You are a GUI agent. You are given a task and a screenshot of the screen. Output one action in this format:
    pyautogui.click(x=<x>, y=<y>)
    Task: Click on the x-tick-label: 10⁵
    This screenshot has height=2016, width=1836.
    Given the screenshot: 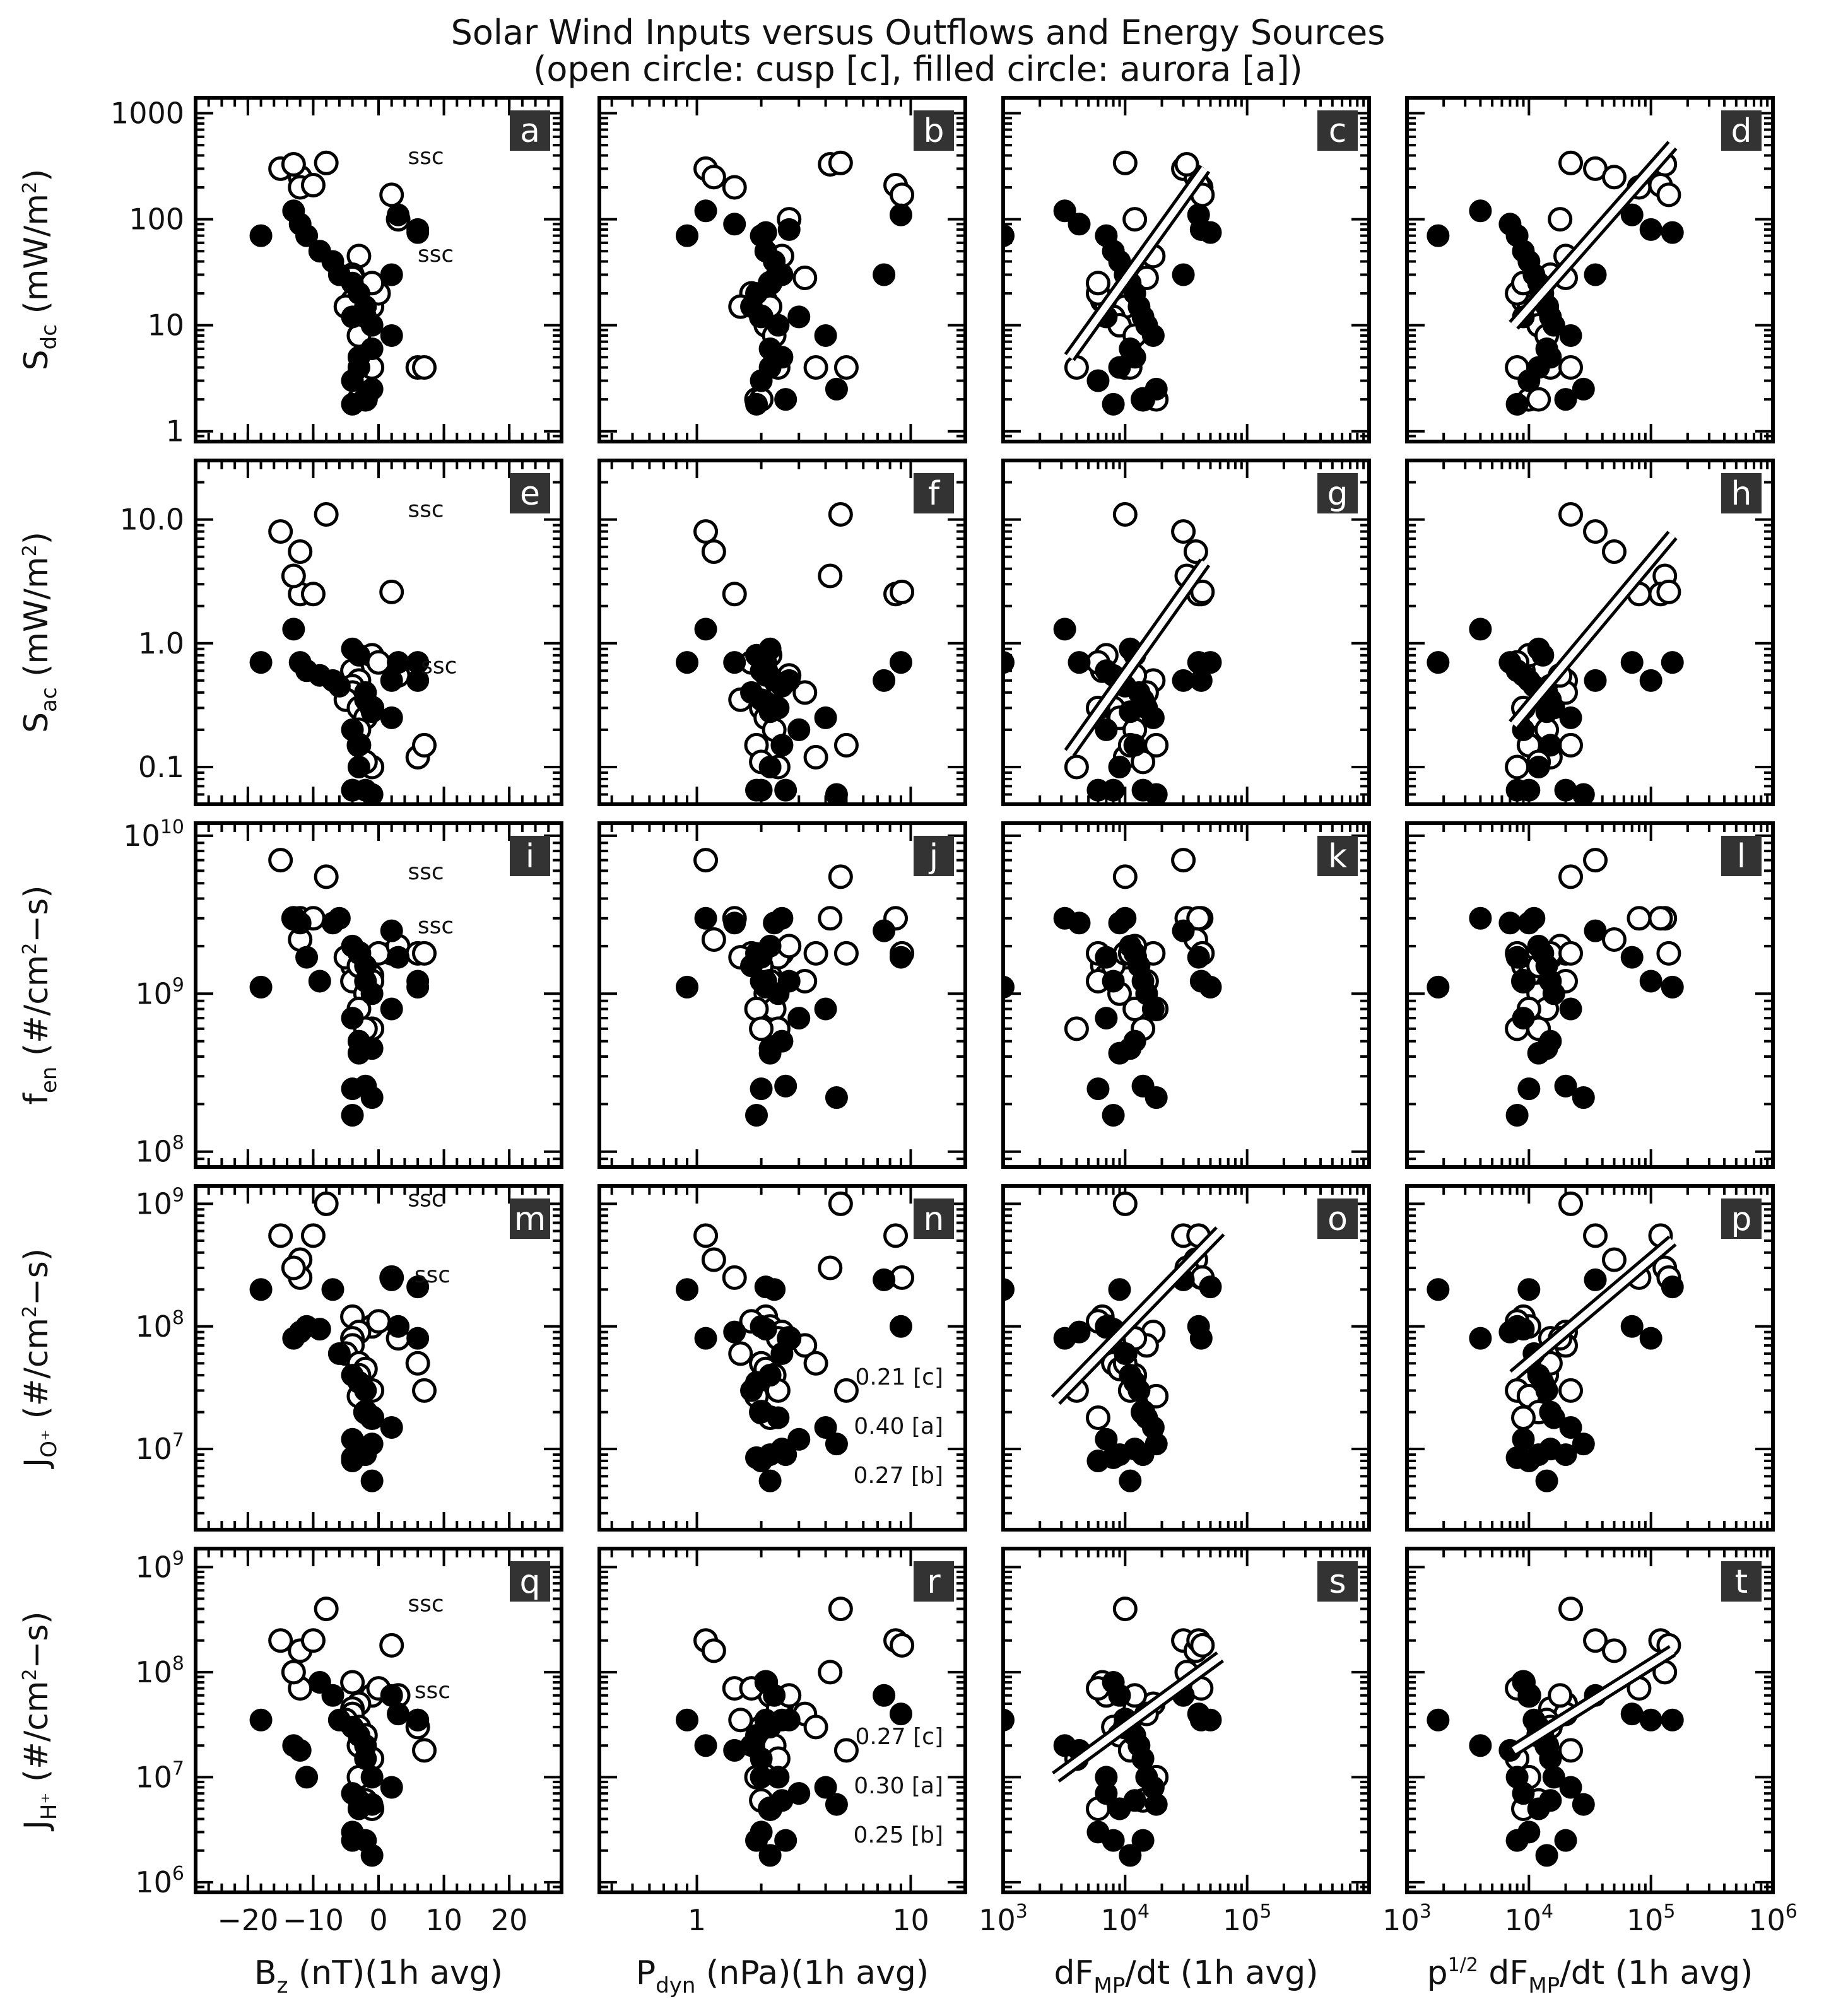 What is the action you would take?
    pyautogui.click(x=1247, y=1919)
    